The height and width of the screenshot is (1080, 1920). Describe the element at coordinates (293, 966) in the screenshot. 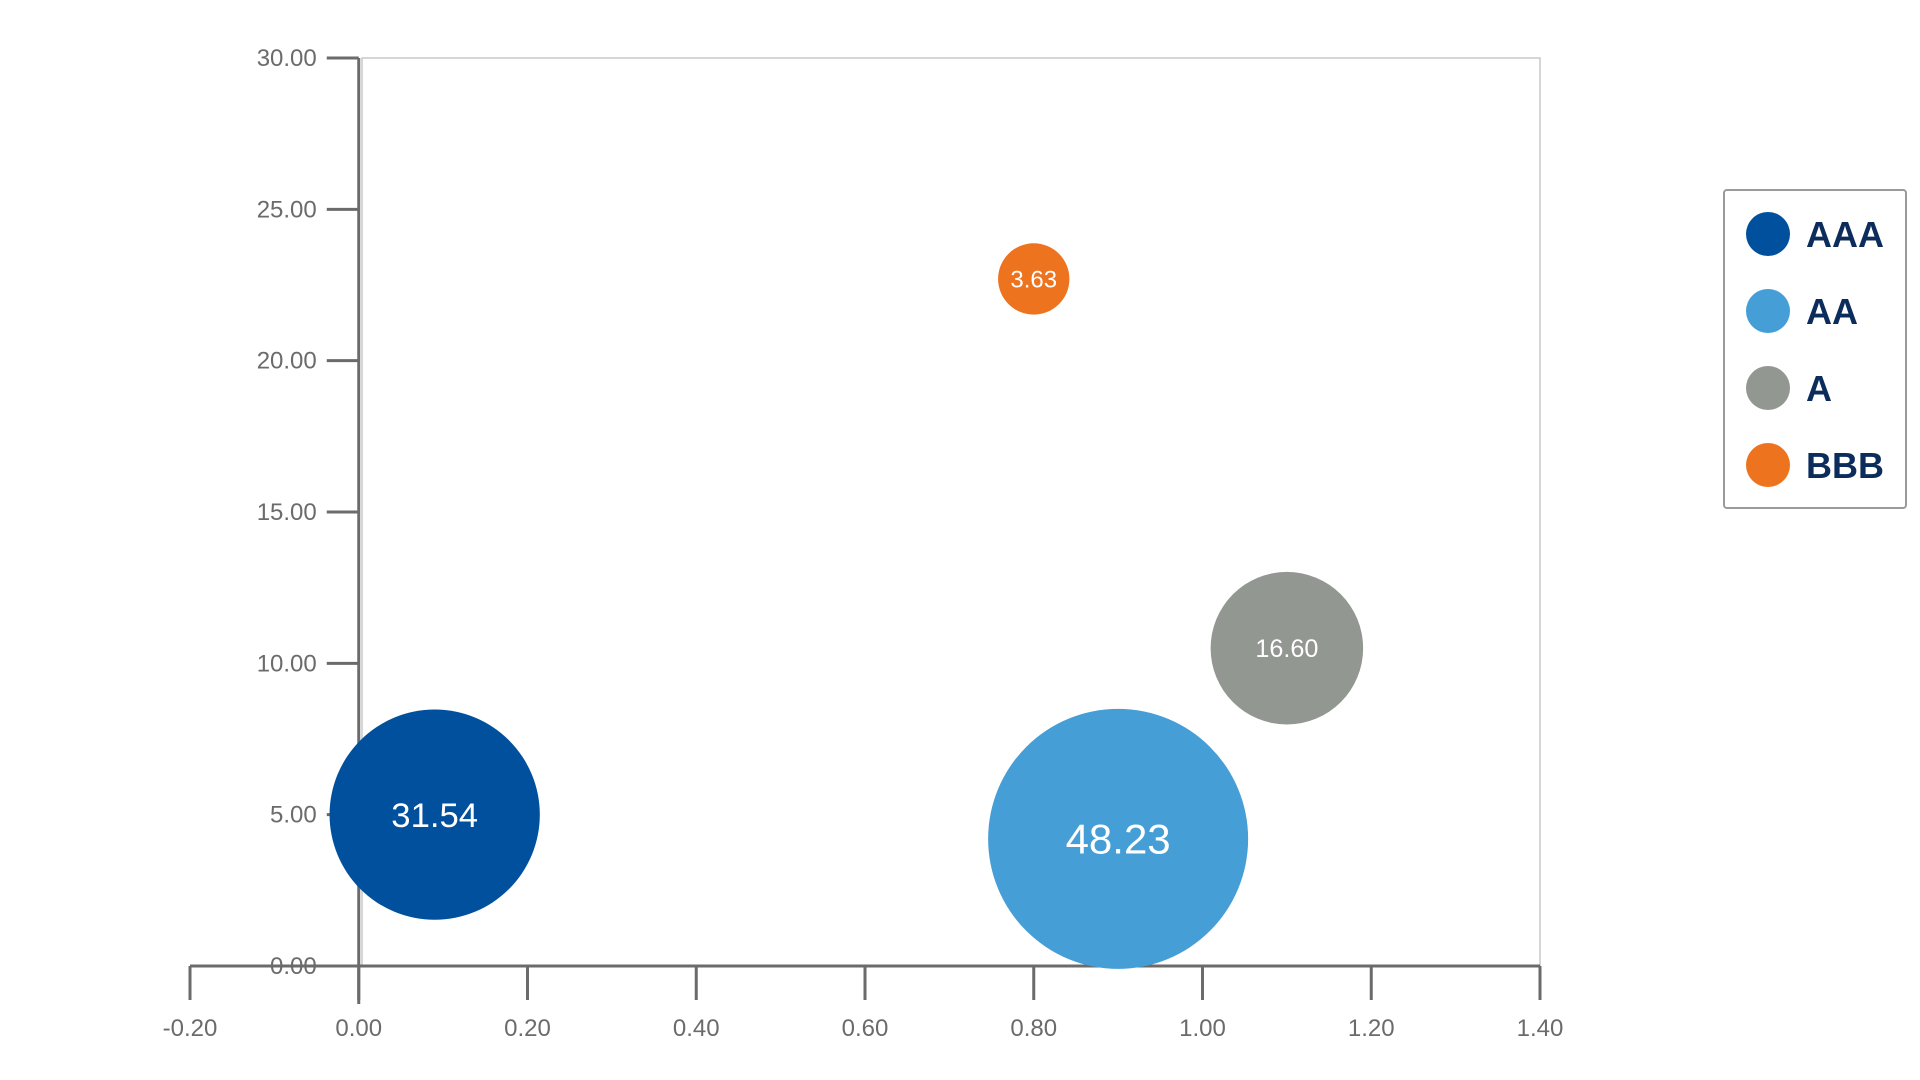

I see `y-tick-label: 0.00` at that location.